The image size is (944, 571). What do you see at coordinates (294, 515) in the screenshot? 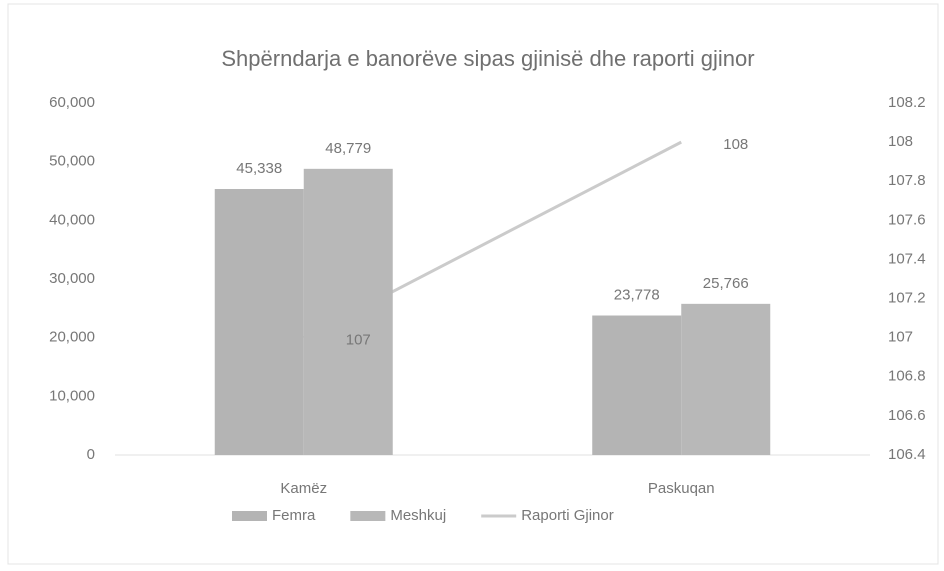
I see `legend-label: Femra` at bounding box center [294, 515].